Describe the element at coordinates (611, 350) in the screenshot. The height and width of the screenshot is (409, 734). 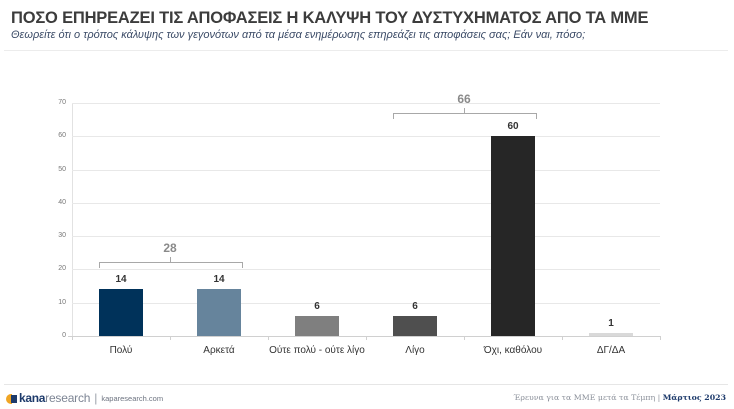
I see `category-label: ΔΓ/ΔΑ` at that location.